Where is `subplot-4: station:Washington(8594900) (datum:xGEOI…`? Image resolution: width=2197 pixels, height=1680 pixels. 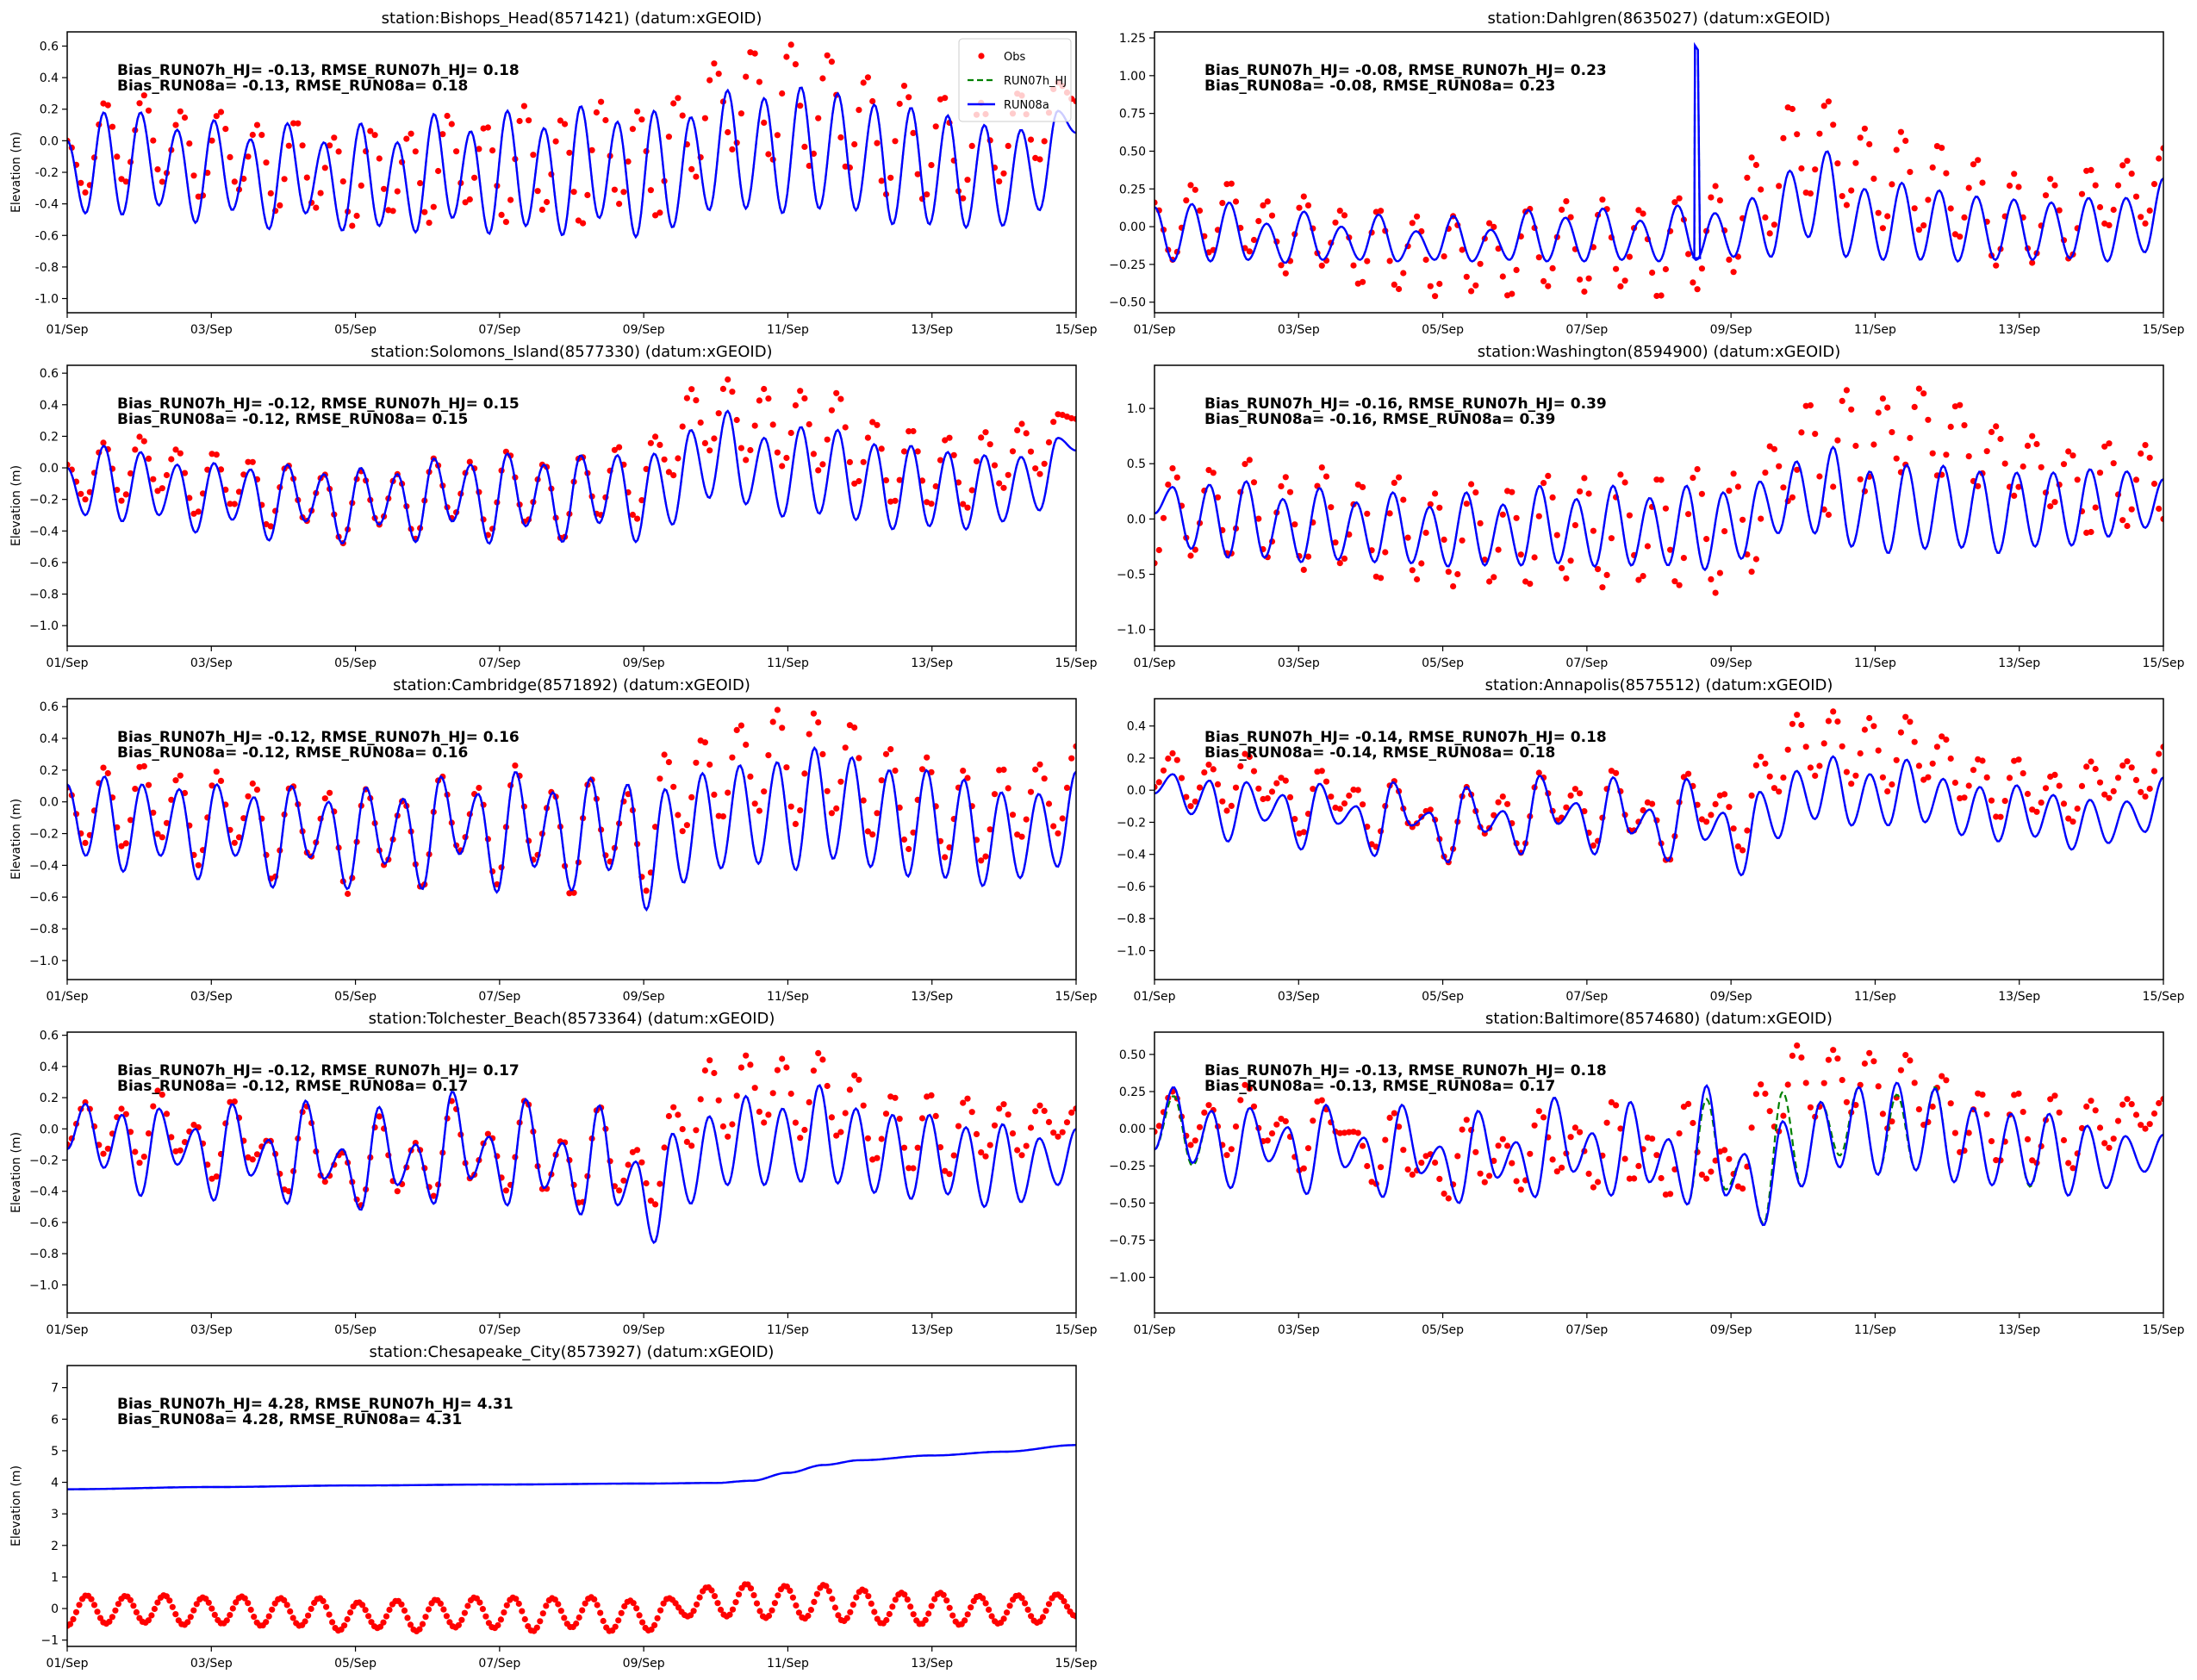
subplot-4: station:Washington(8594900) (datum:xGEOI… is located at coordinates (1651, 507).